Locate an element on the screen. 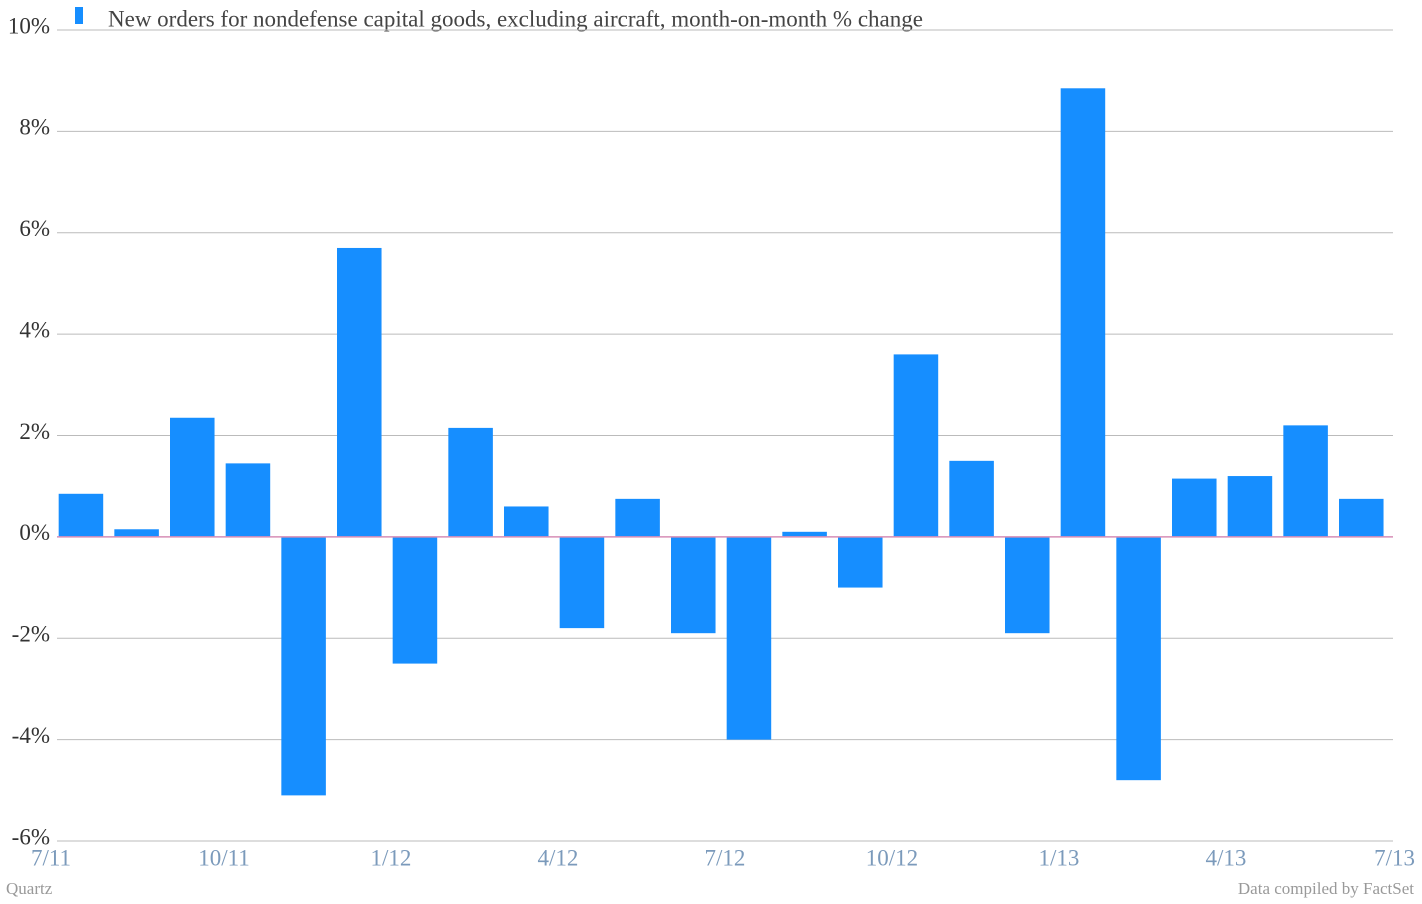 The image size is (1422, 904). source-right: Data compiled by FactSet is located at coordinates (1326, 888).